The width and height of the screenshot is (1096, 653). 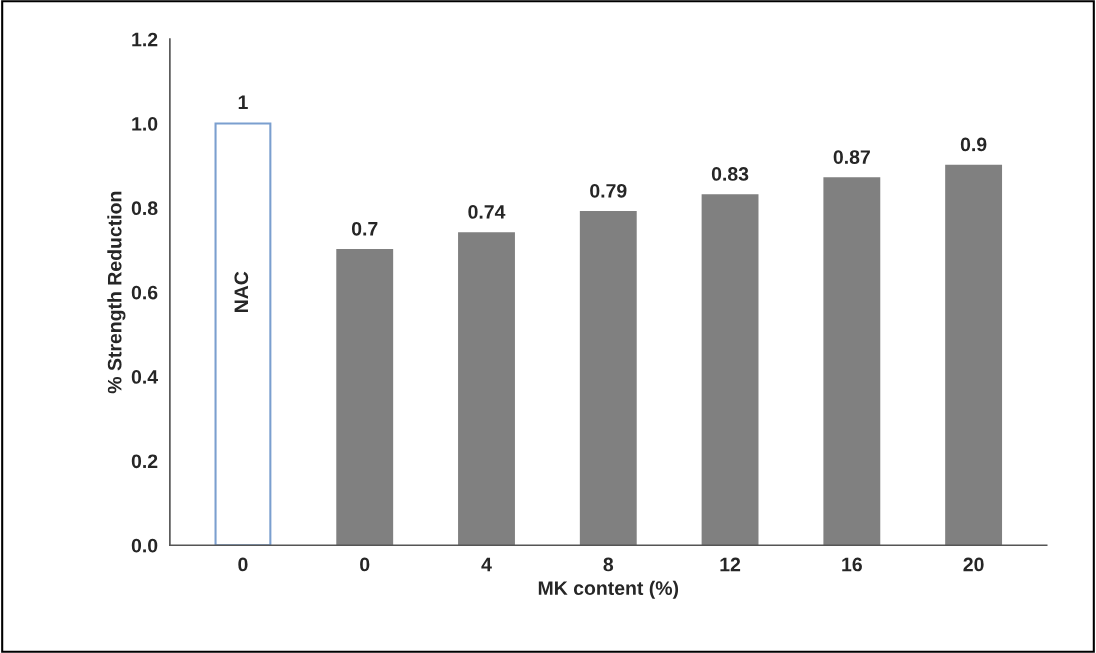 I want to click on data-label: 0.83, so click(x=730, y=174).